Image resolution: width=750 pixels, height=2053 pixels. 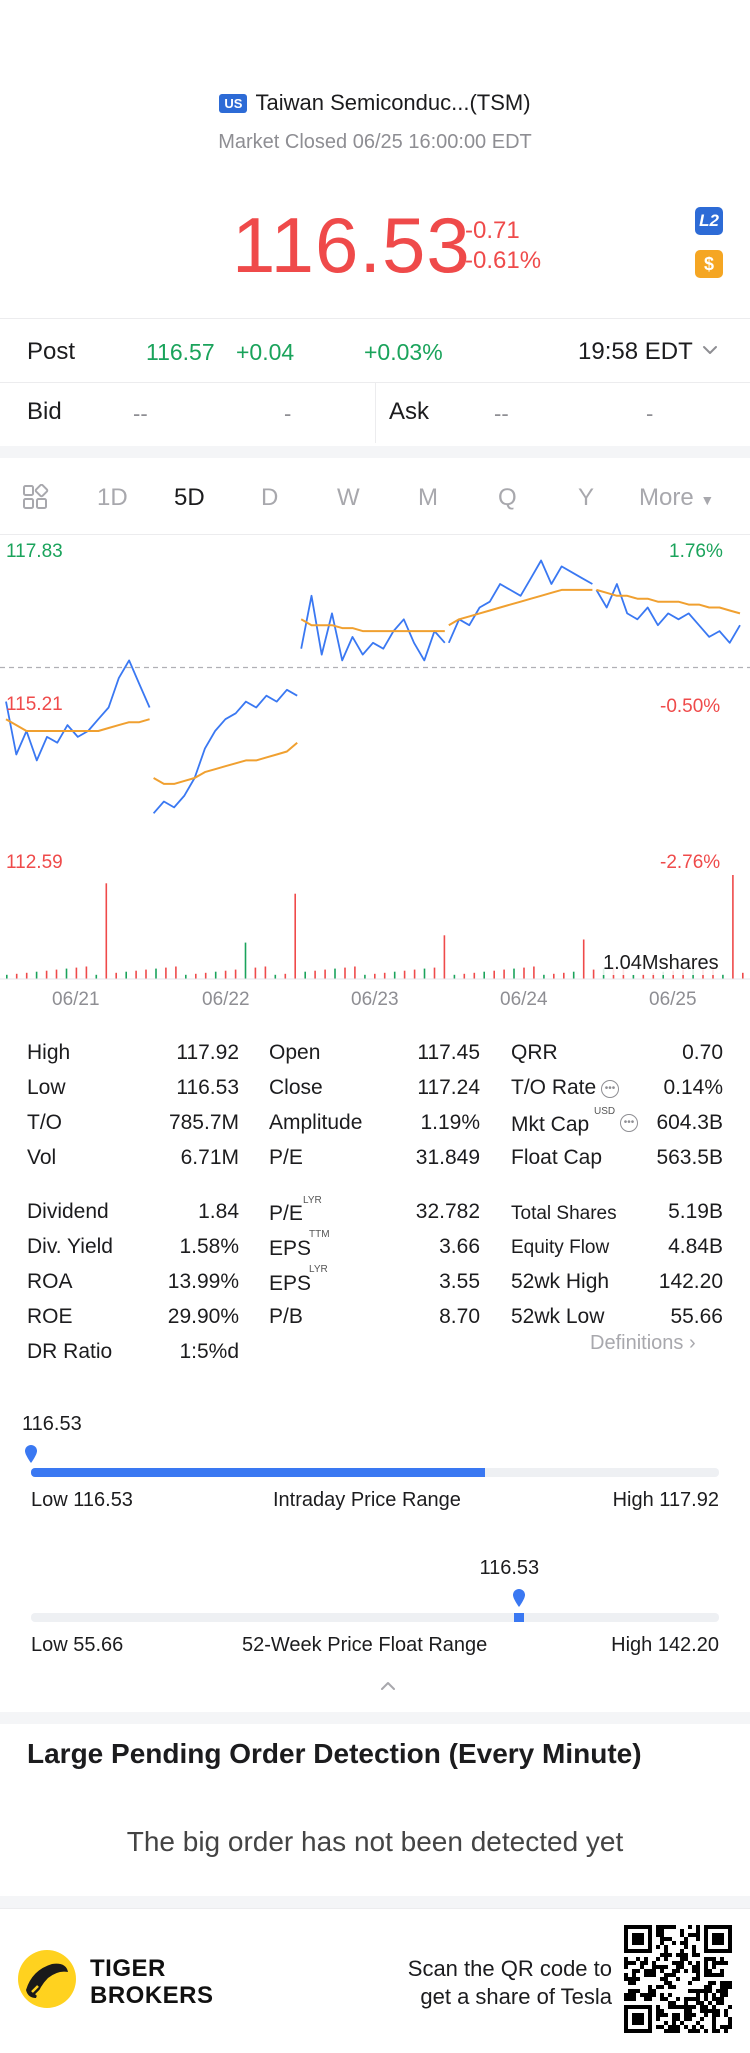 What do you see at coordinates (447, 1211) in the screenshot?
I see `stat-value: 32.782` at bounding box center [447, 1211].